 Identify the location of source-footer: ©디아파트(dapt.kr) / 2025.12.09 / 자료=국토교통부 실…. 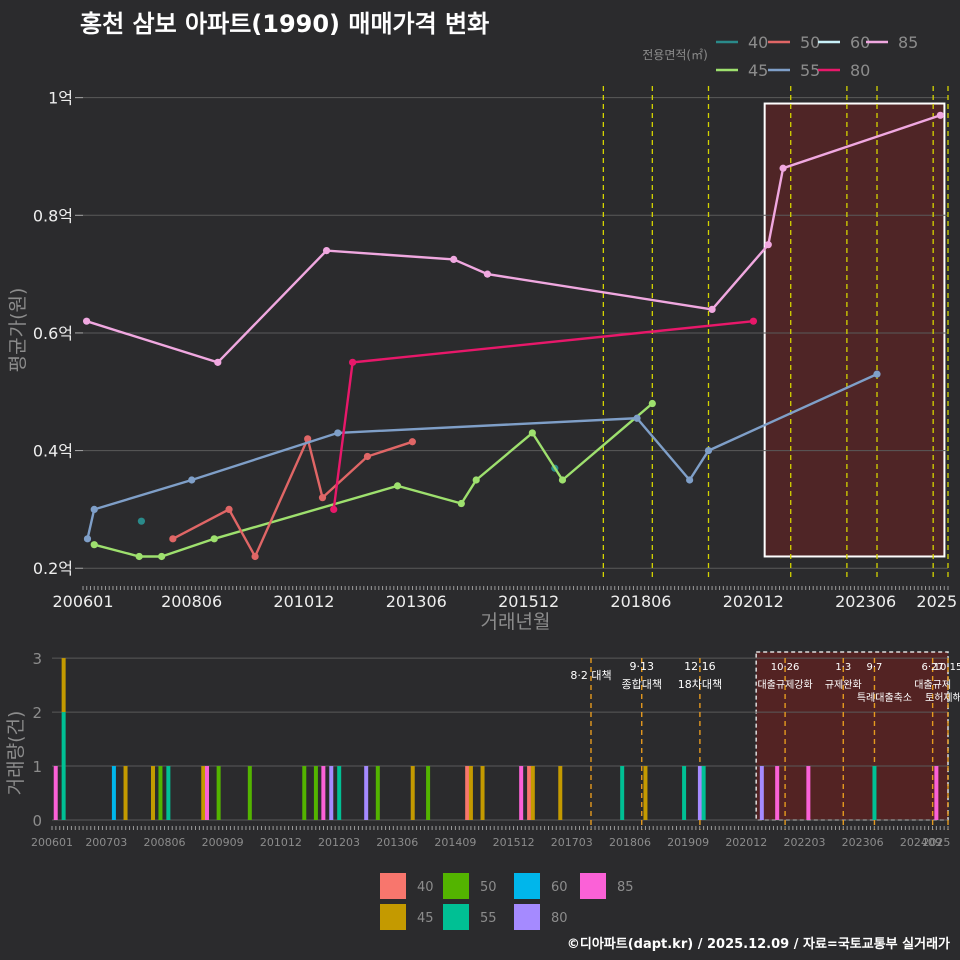
(758, 944).